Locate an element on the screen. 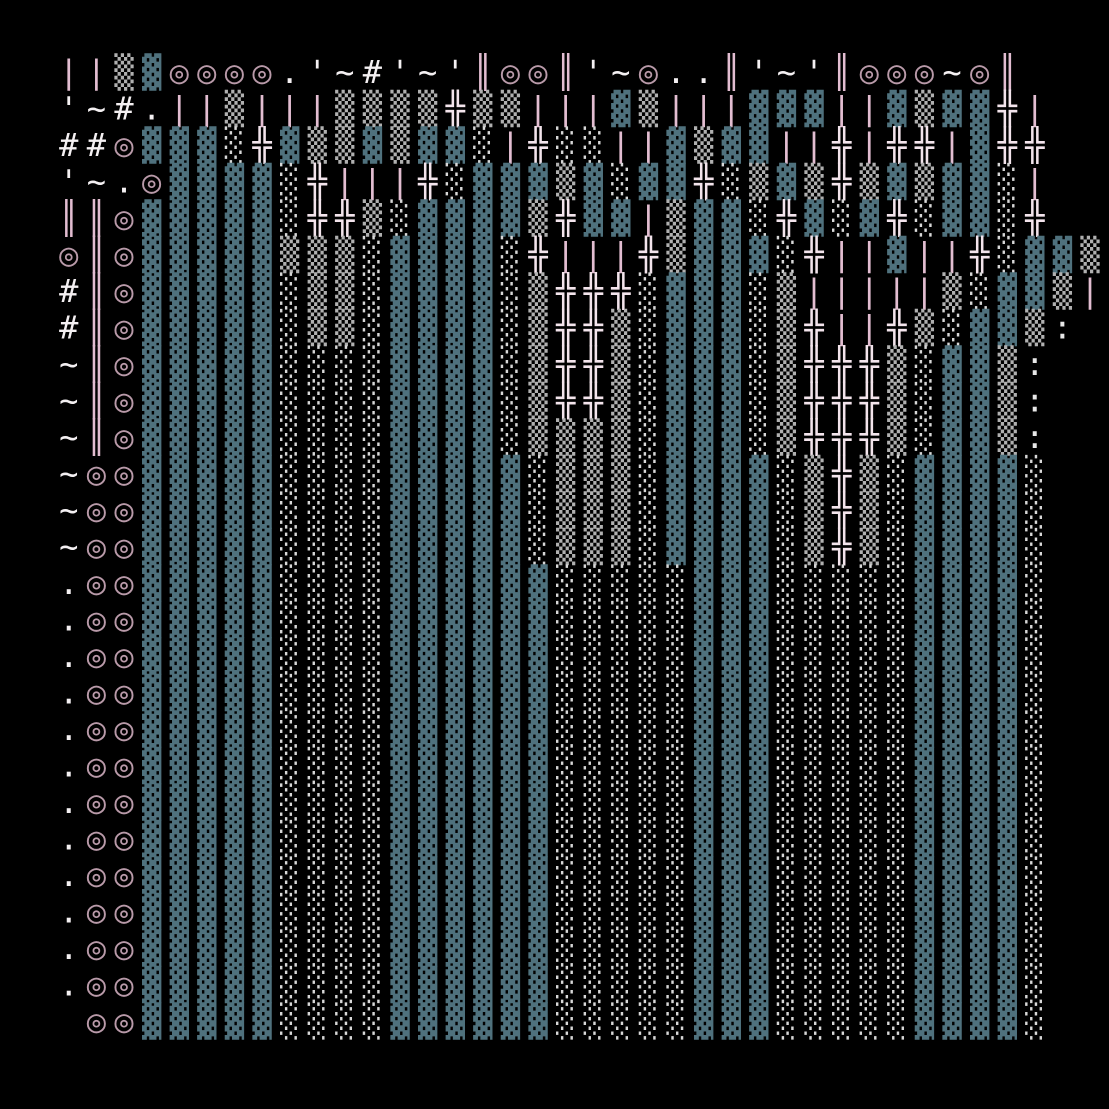 The height and width of the screenshot is (1109, 1109). art-row: # # ◎ ▓ ▓ ▓ ░ ╬ ▓ ▒ ▒ ▓ ▒ ▓ ▓ ░ | ╬ ░ ░ | | ▓ ▒ ▓ ▓ | | ╬ | ╬ ╬ | ▓ ╬ ╬ is located at coordinates (552, 144).